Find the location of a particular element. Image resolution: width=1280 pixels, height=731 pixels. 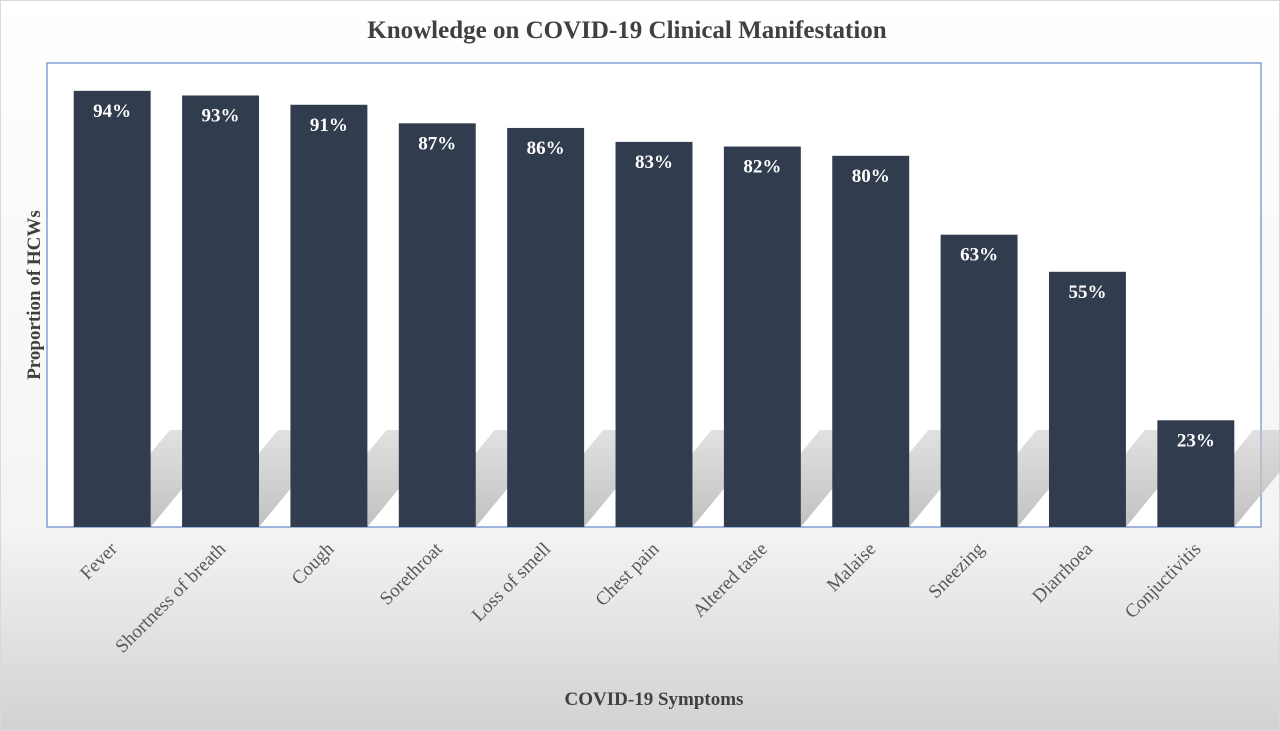

bar-diarrhoea is located at coordinates (1087, 399).